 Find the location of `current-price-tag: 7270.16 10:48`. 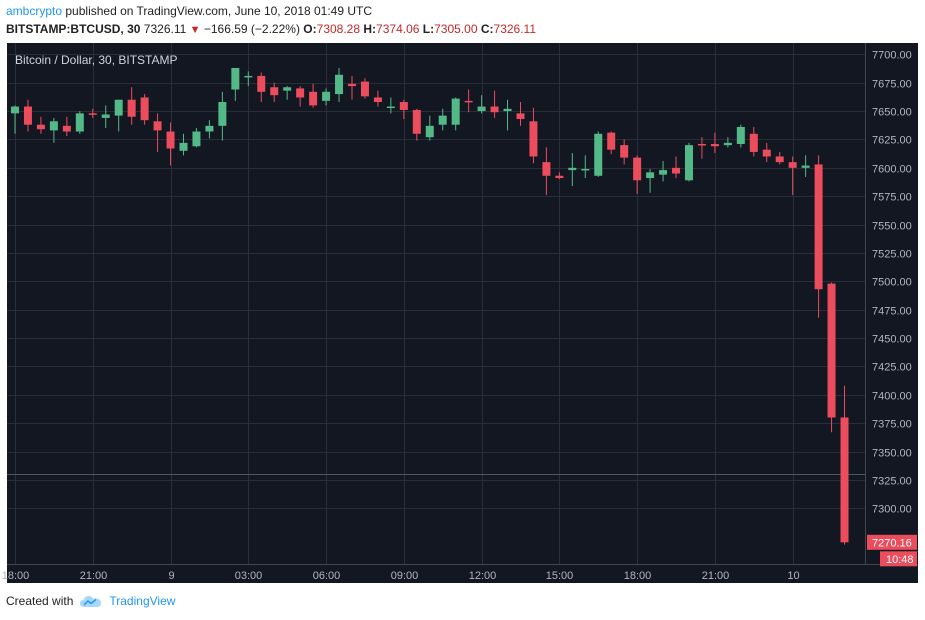

current-price-tag: 7270.16 10:48 is located at coordinates (892, 550).